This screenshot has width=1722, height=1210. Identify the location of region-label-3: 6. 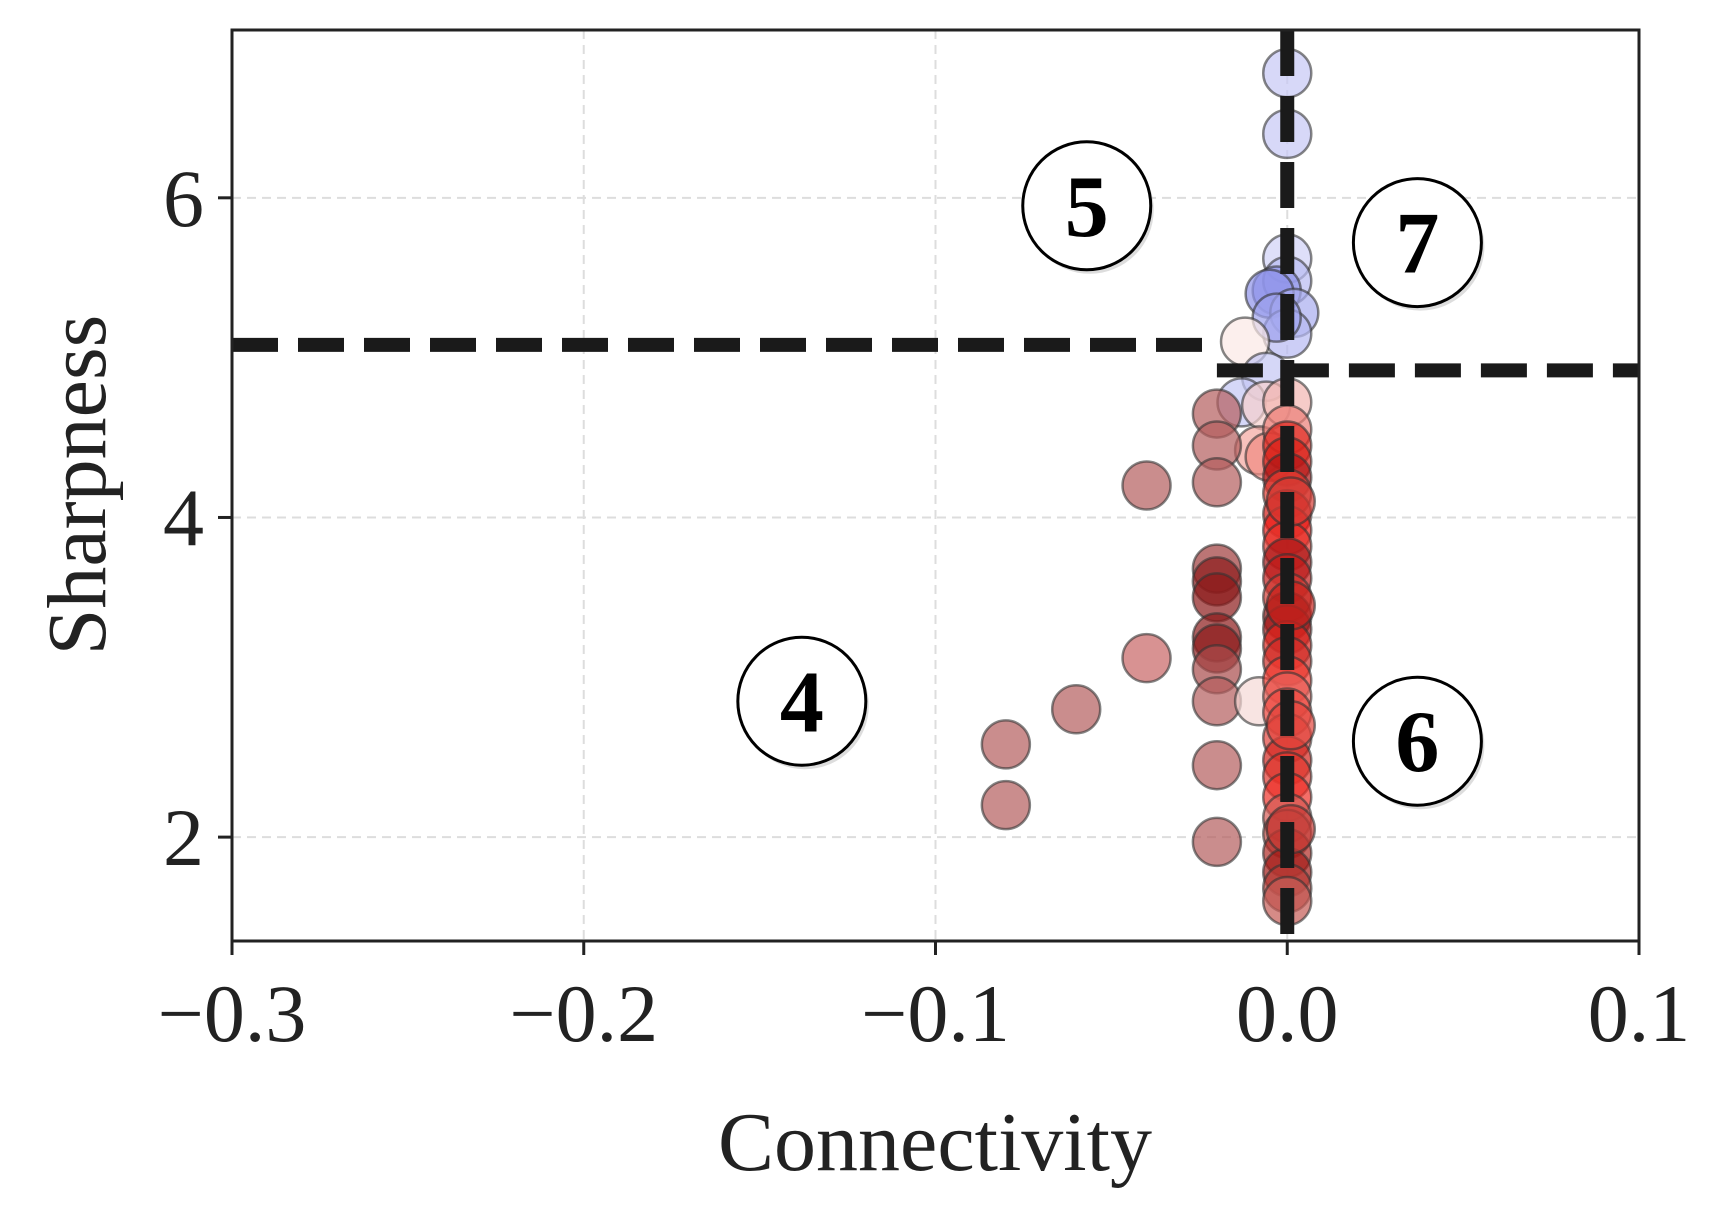
(1417, 742).